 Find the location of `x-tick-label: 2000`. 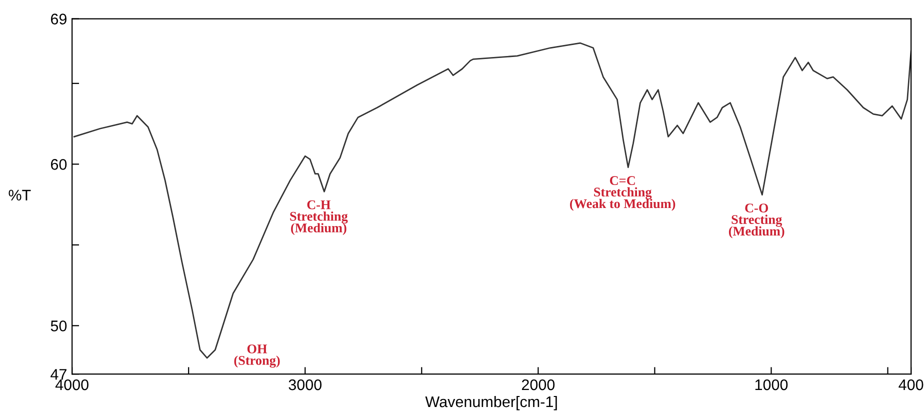

x-tick-label: 2000 is located at coordinates (538, 384).